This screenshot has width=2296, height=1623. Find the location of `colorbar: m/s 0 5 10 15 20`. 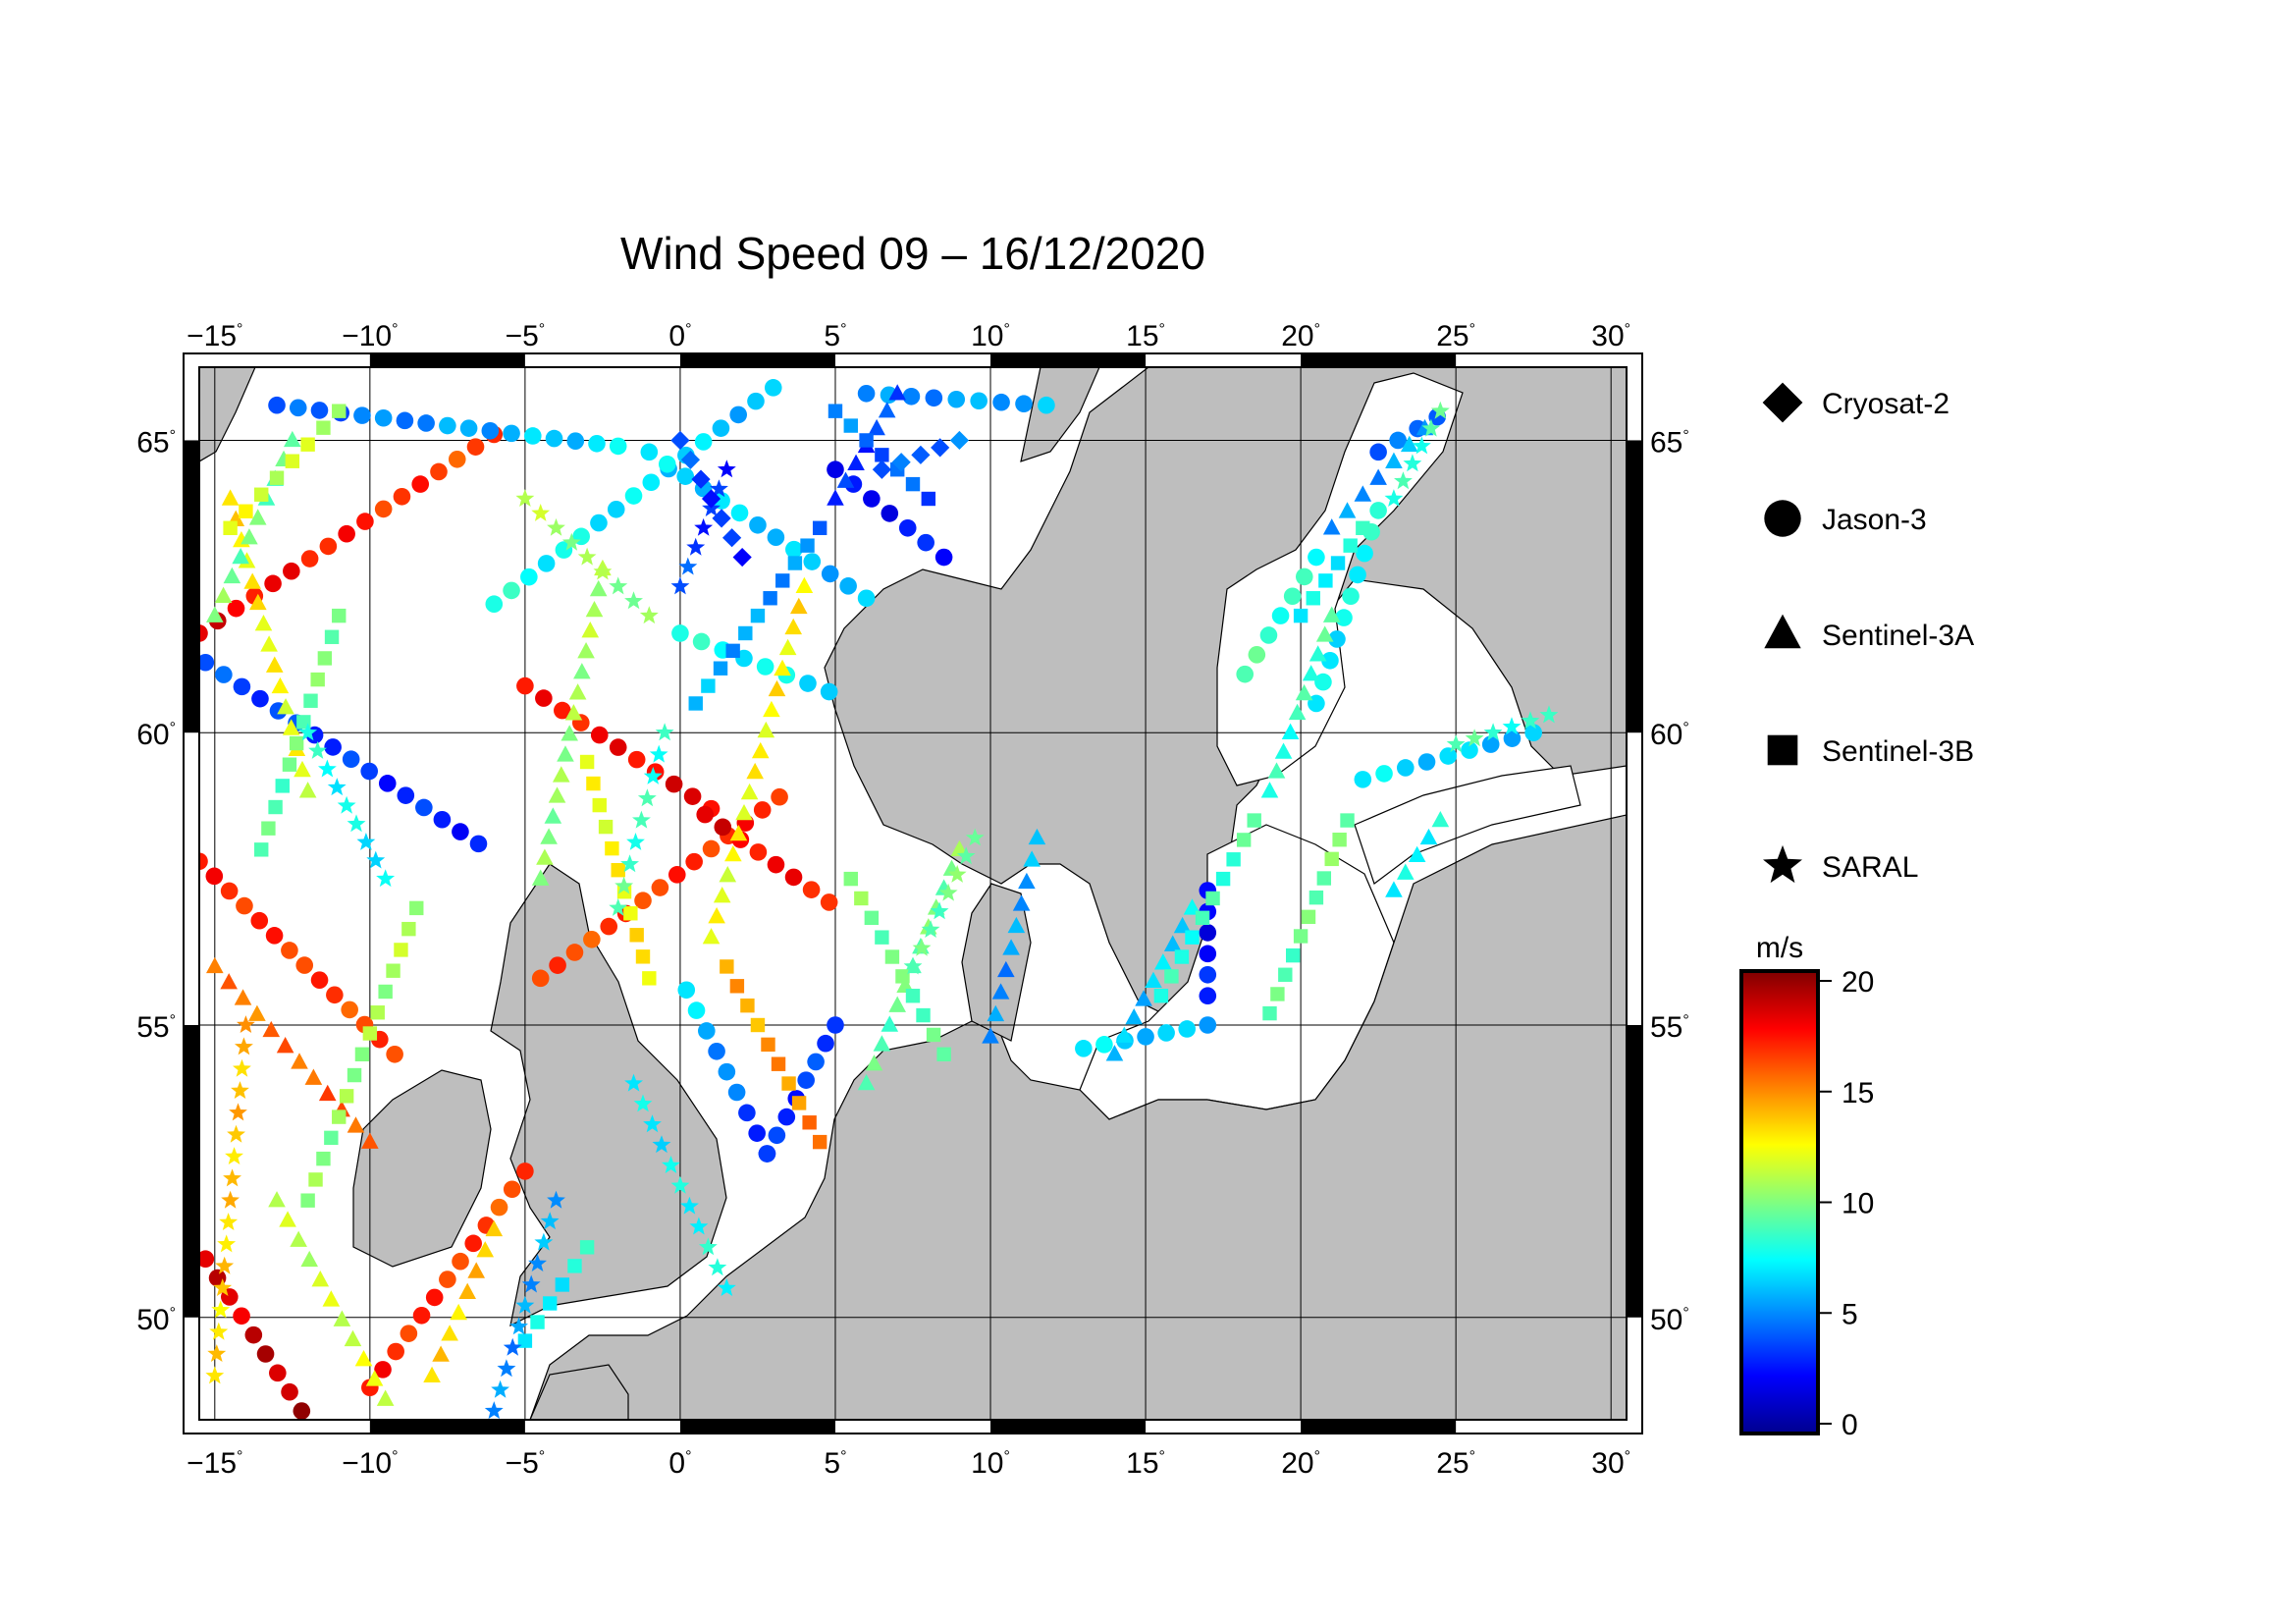

colorbar: m/s 0 5 10 15 20 is located at coordinates (1807, 1186).